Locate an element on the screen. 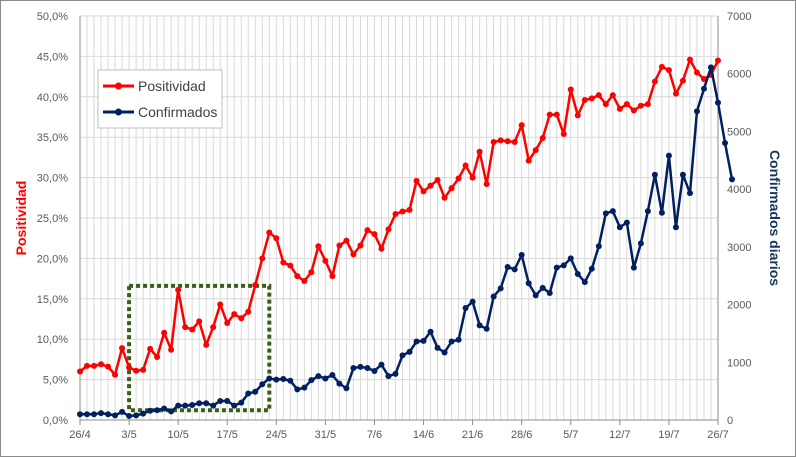 The image size is (796, 457). legend-label-confirmados: Confirmados is located at coordinates (177, 112).